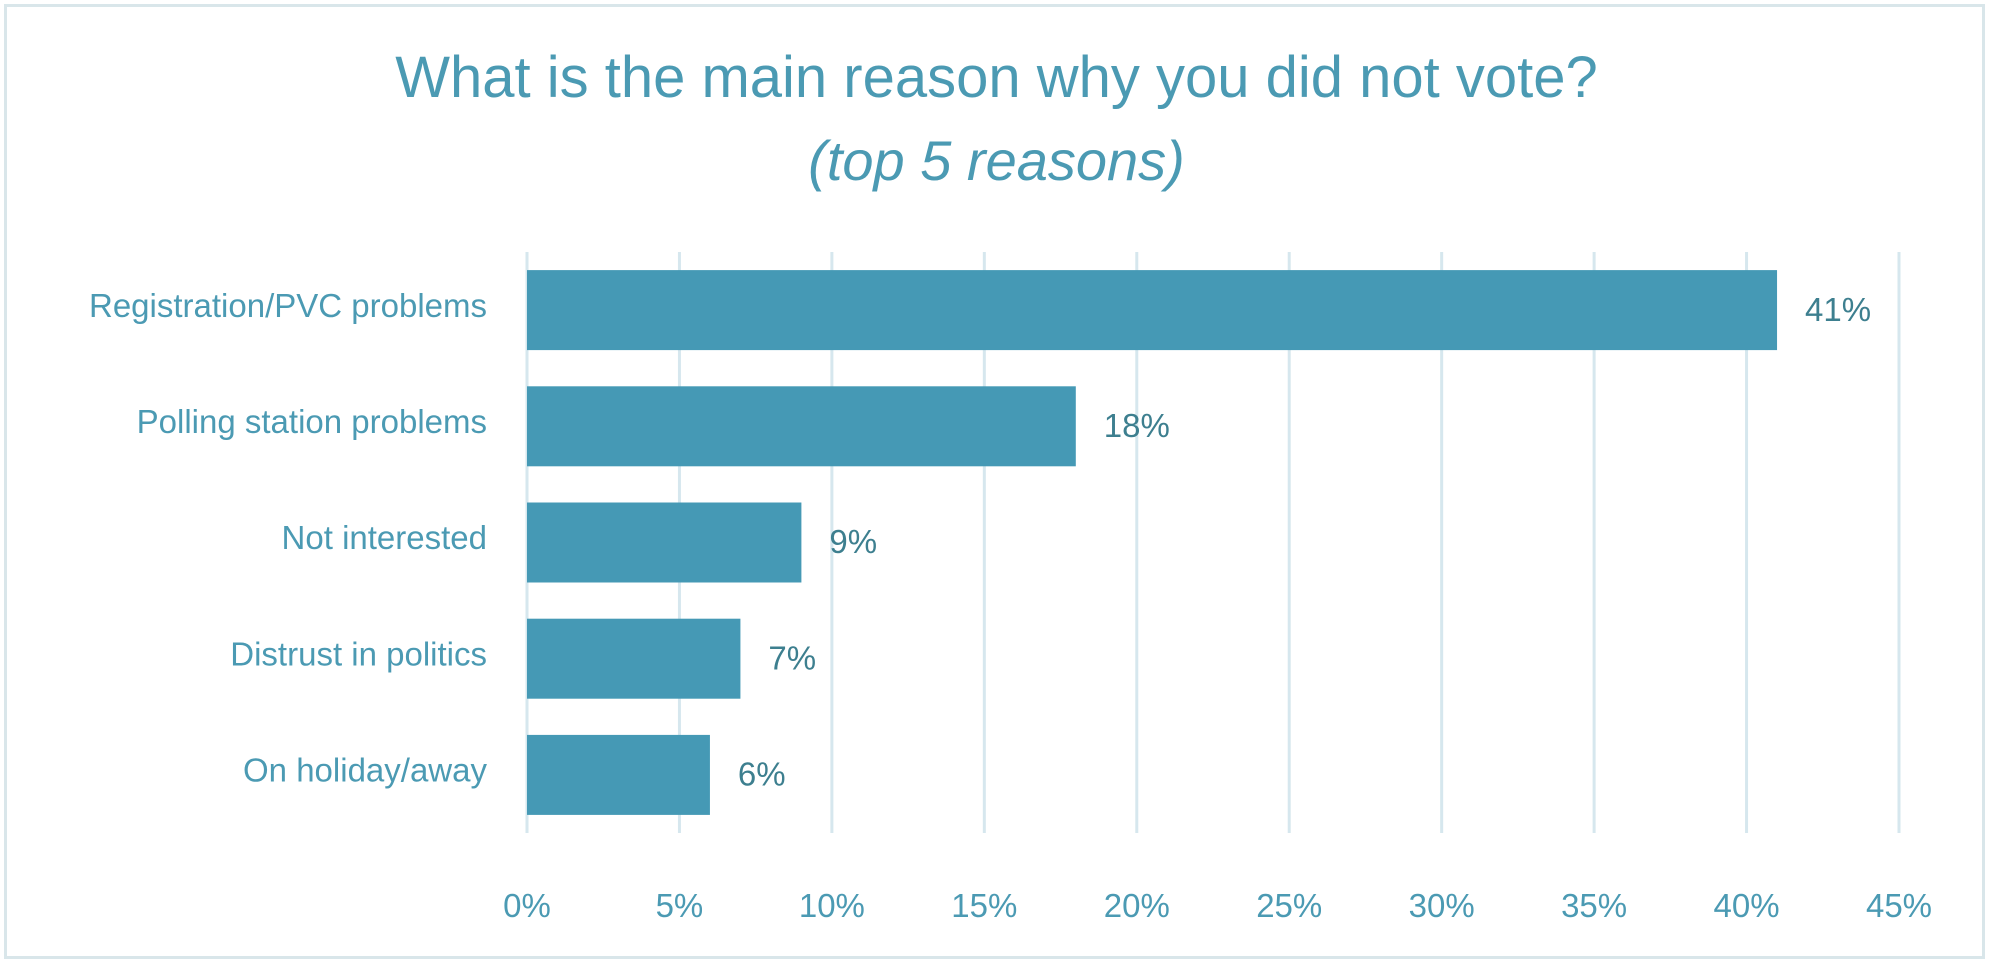 This screenshot has width=1993, height=967. I want to click on x-tick-label: 0%, so click(527, 905).